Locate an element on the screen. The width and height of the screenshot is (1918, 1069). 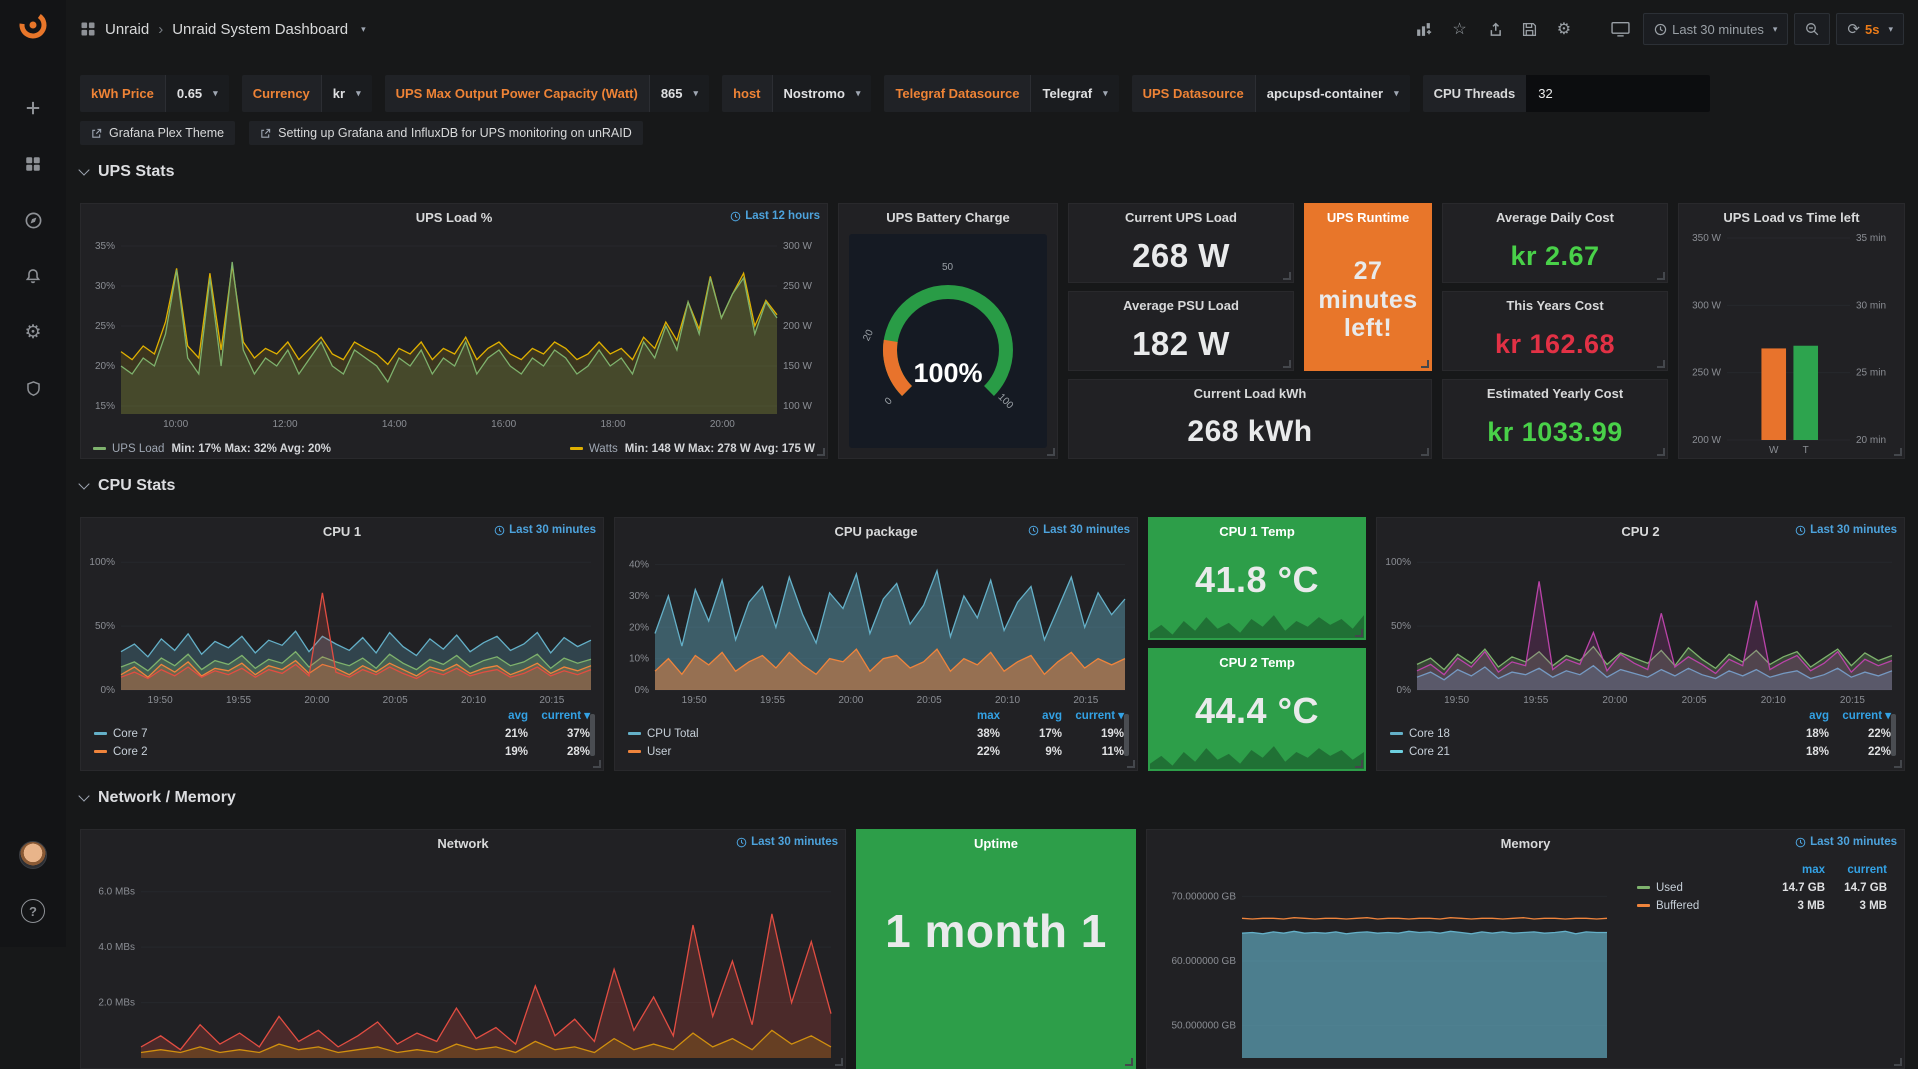
help-icon: ? is located at coordinates (33, 911).